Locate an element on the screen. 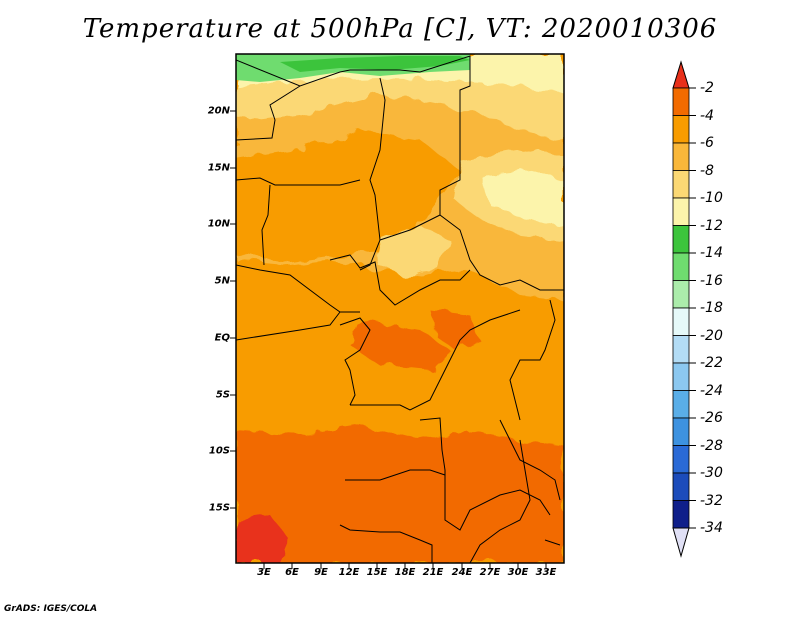  colorbar-label: -24 is located at coordinates (711, 390).